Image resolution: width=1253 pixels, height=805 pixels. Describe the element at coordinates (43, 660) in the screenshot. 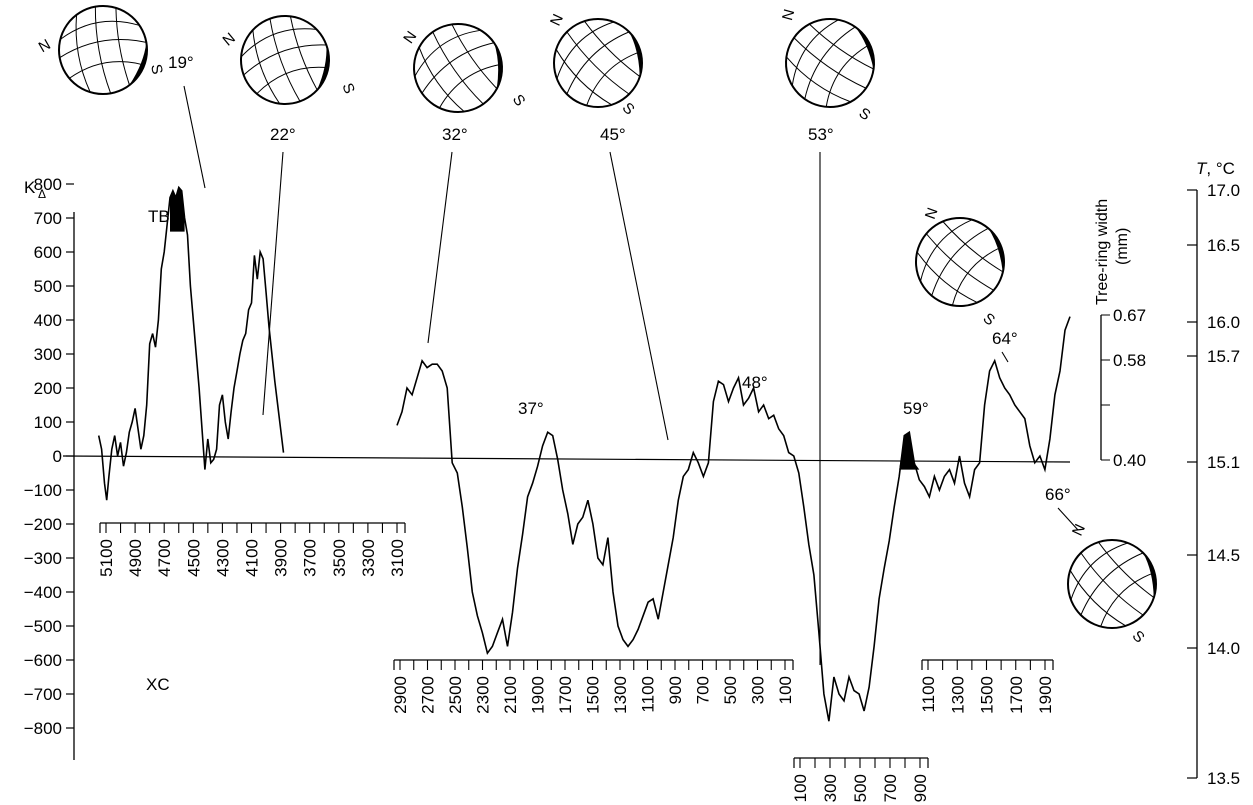

I see `left-tick-label-14: −600` at that location.